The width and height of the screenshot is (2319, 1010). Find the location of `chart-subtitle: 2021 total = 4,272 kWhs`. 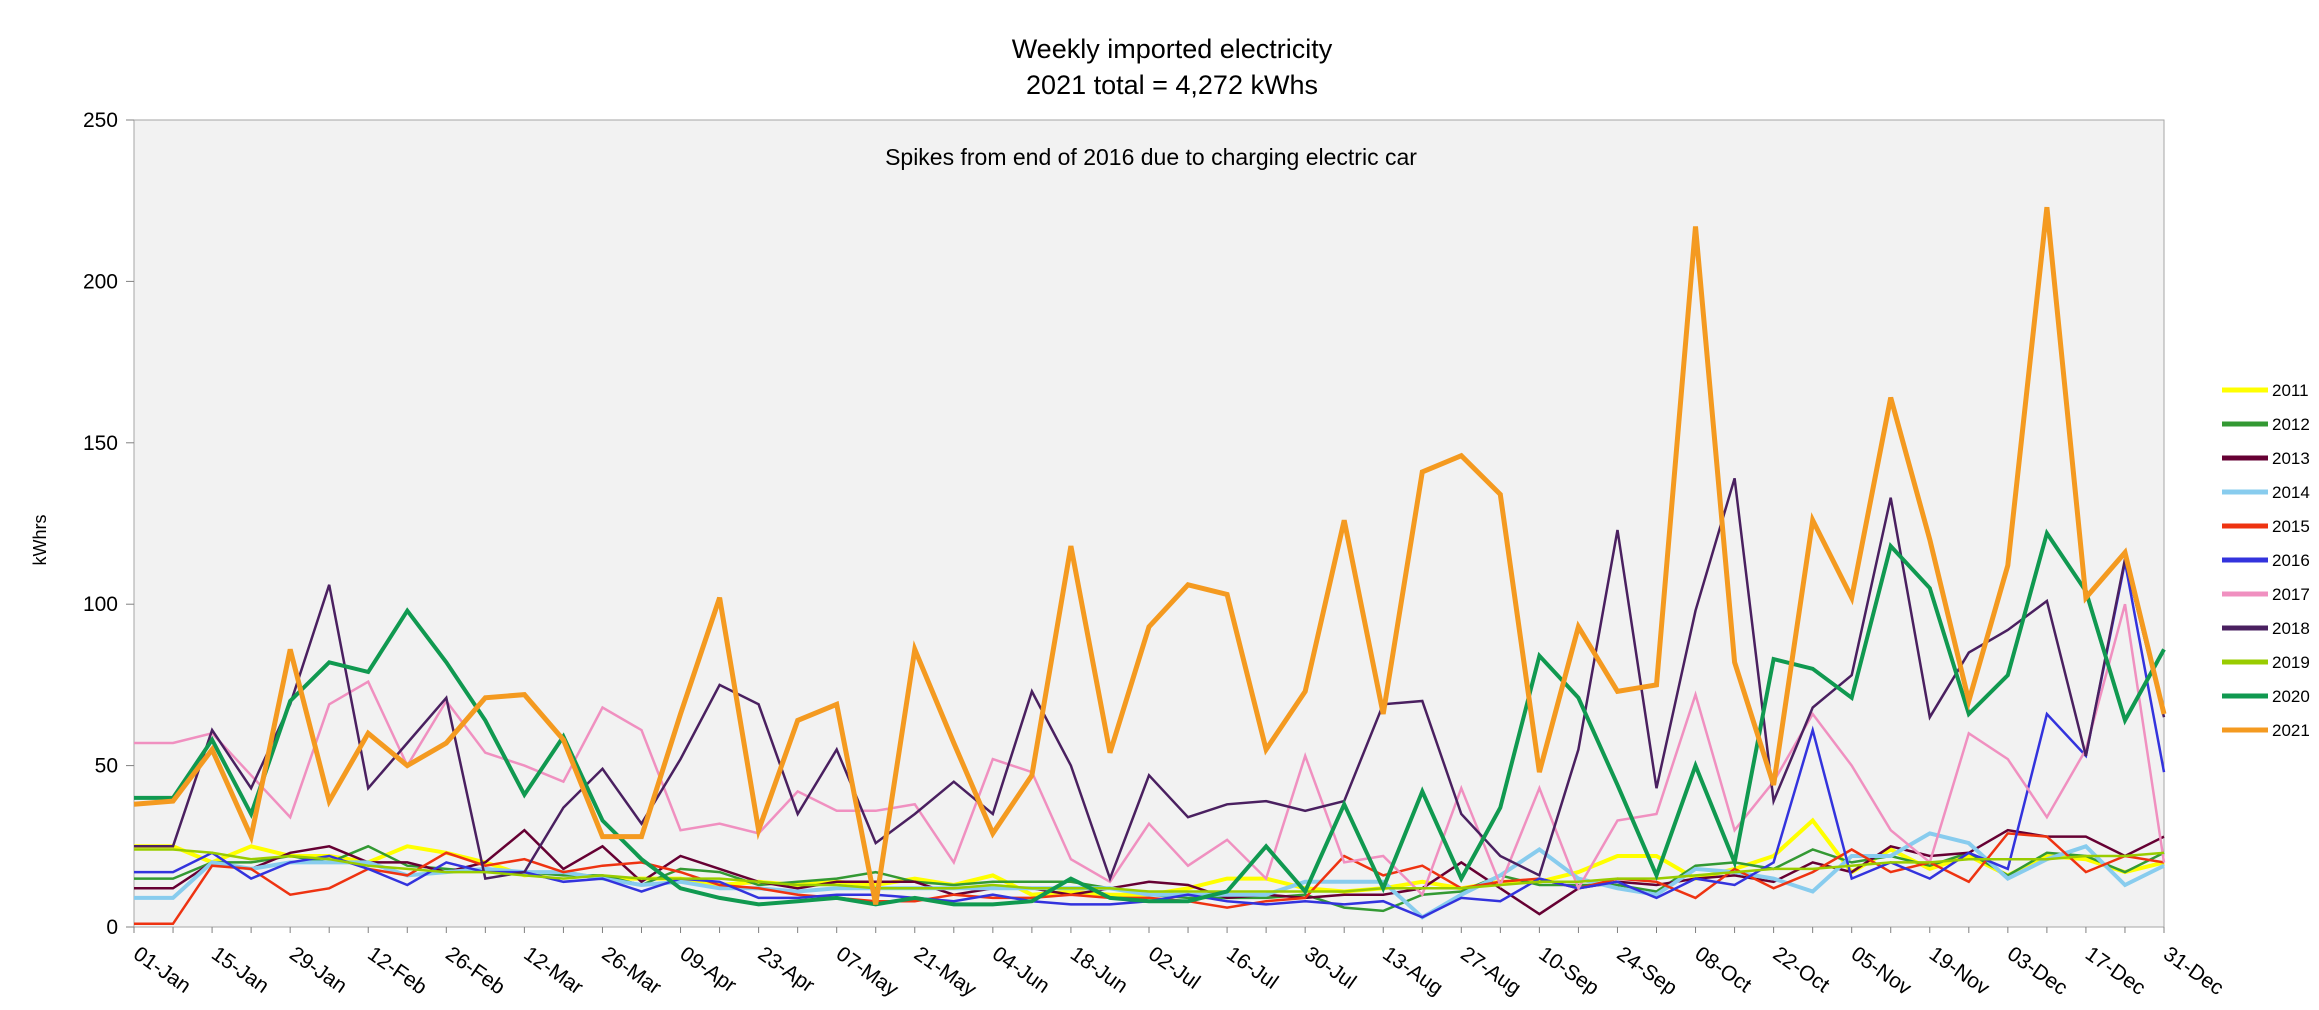

chart-subtitle: 2021 total = 4,272 kWhs is located at coordinates (1172, 85).